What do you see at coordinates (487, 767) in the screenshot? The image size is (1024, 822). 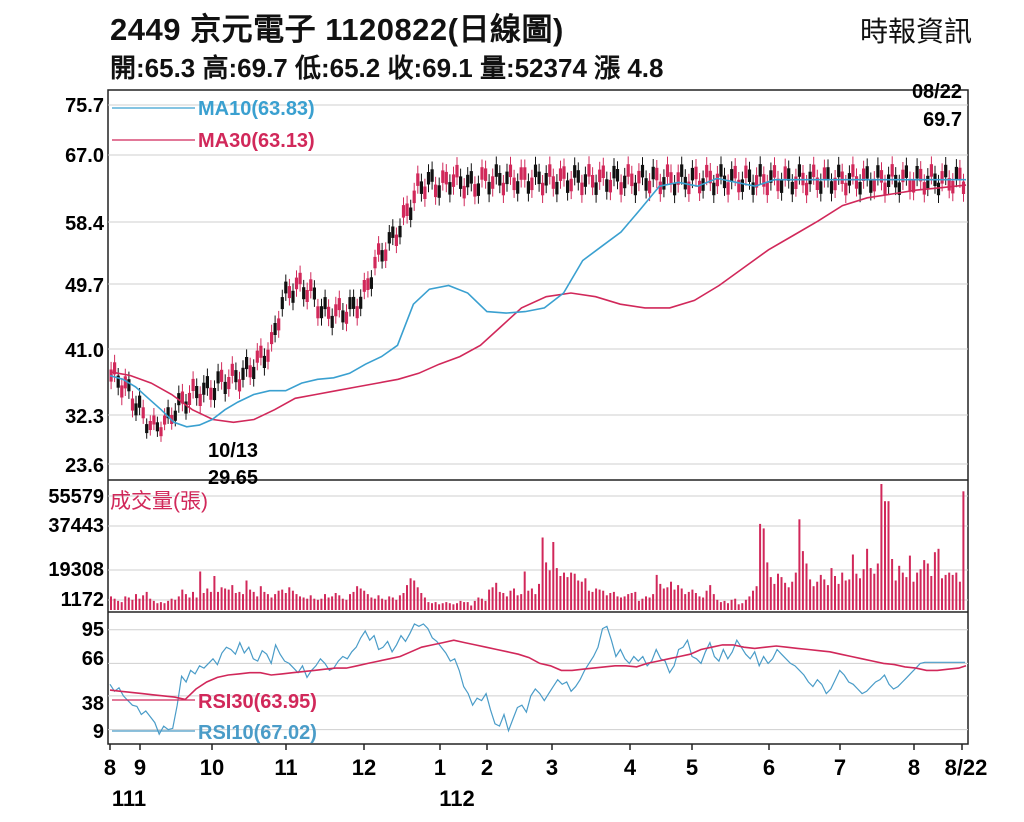 I see `x-tick-label: 2` at bounding box center [487, 767].